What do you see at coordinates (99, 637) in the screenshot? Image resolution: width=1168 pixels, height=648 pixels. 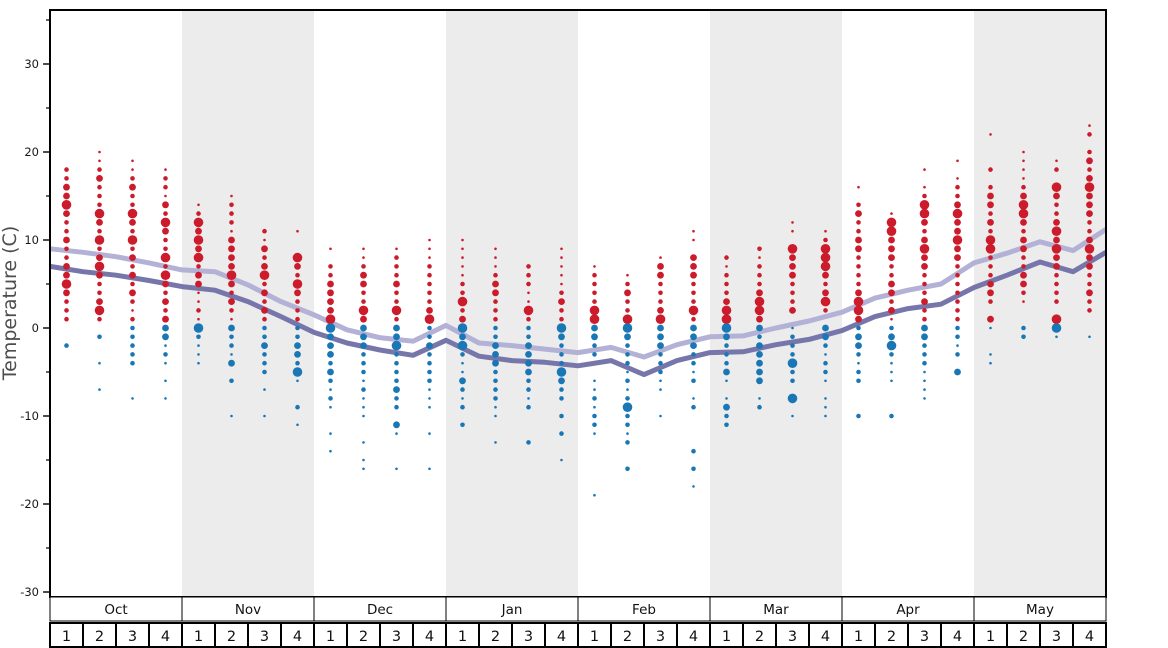 I see `week-number-label: 2` at bounding box center [99, 637].